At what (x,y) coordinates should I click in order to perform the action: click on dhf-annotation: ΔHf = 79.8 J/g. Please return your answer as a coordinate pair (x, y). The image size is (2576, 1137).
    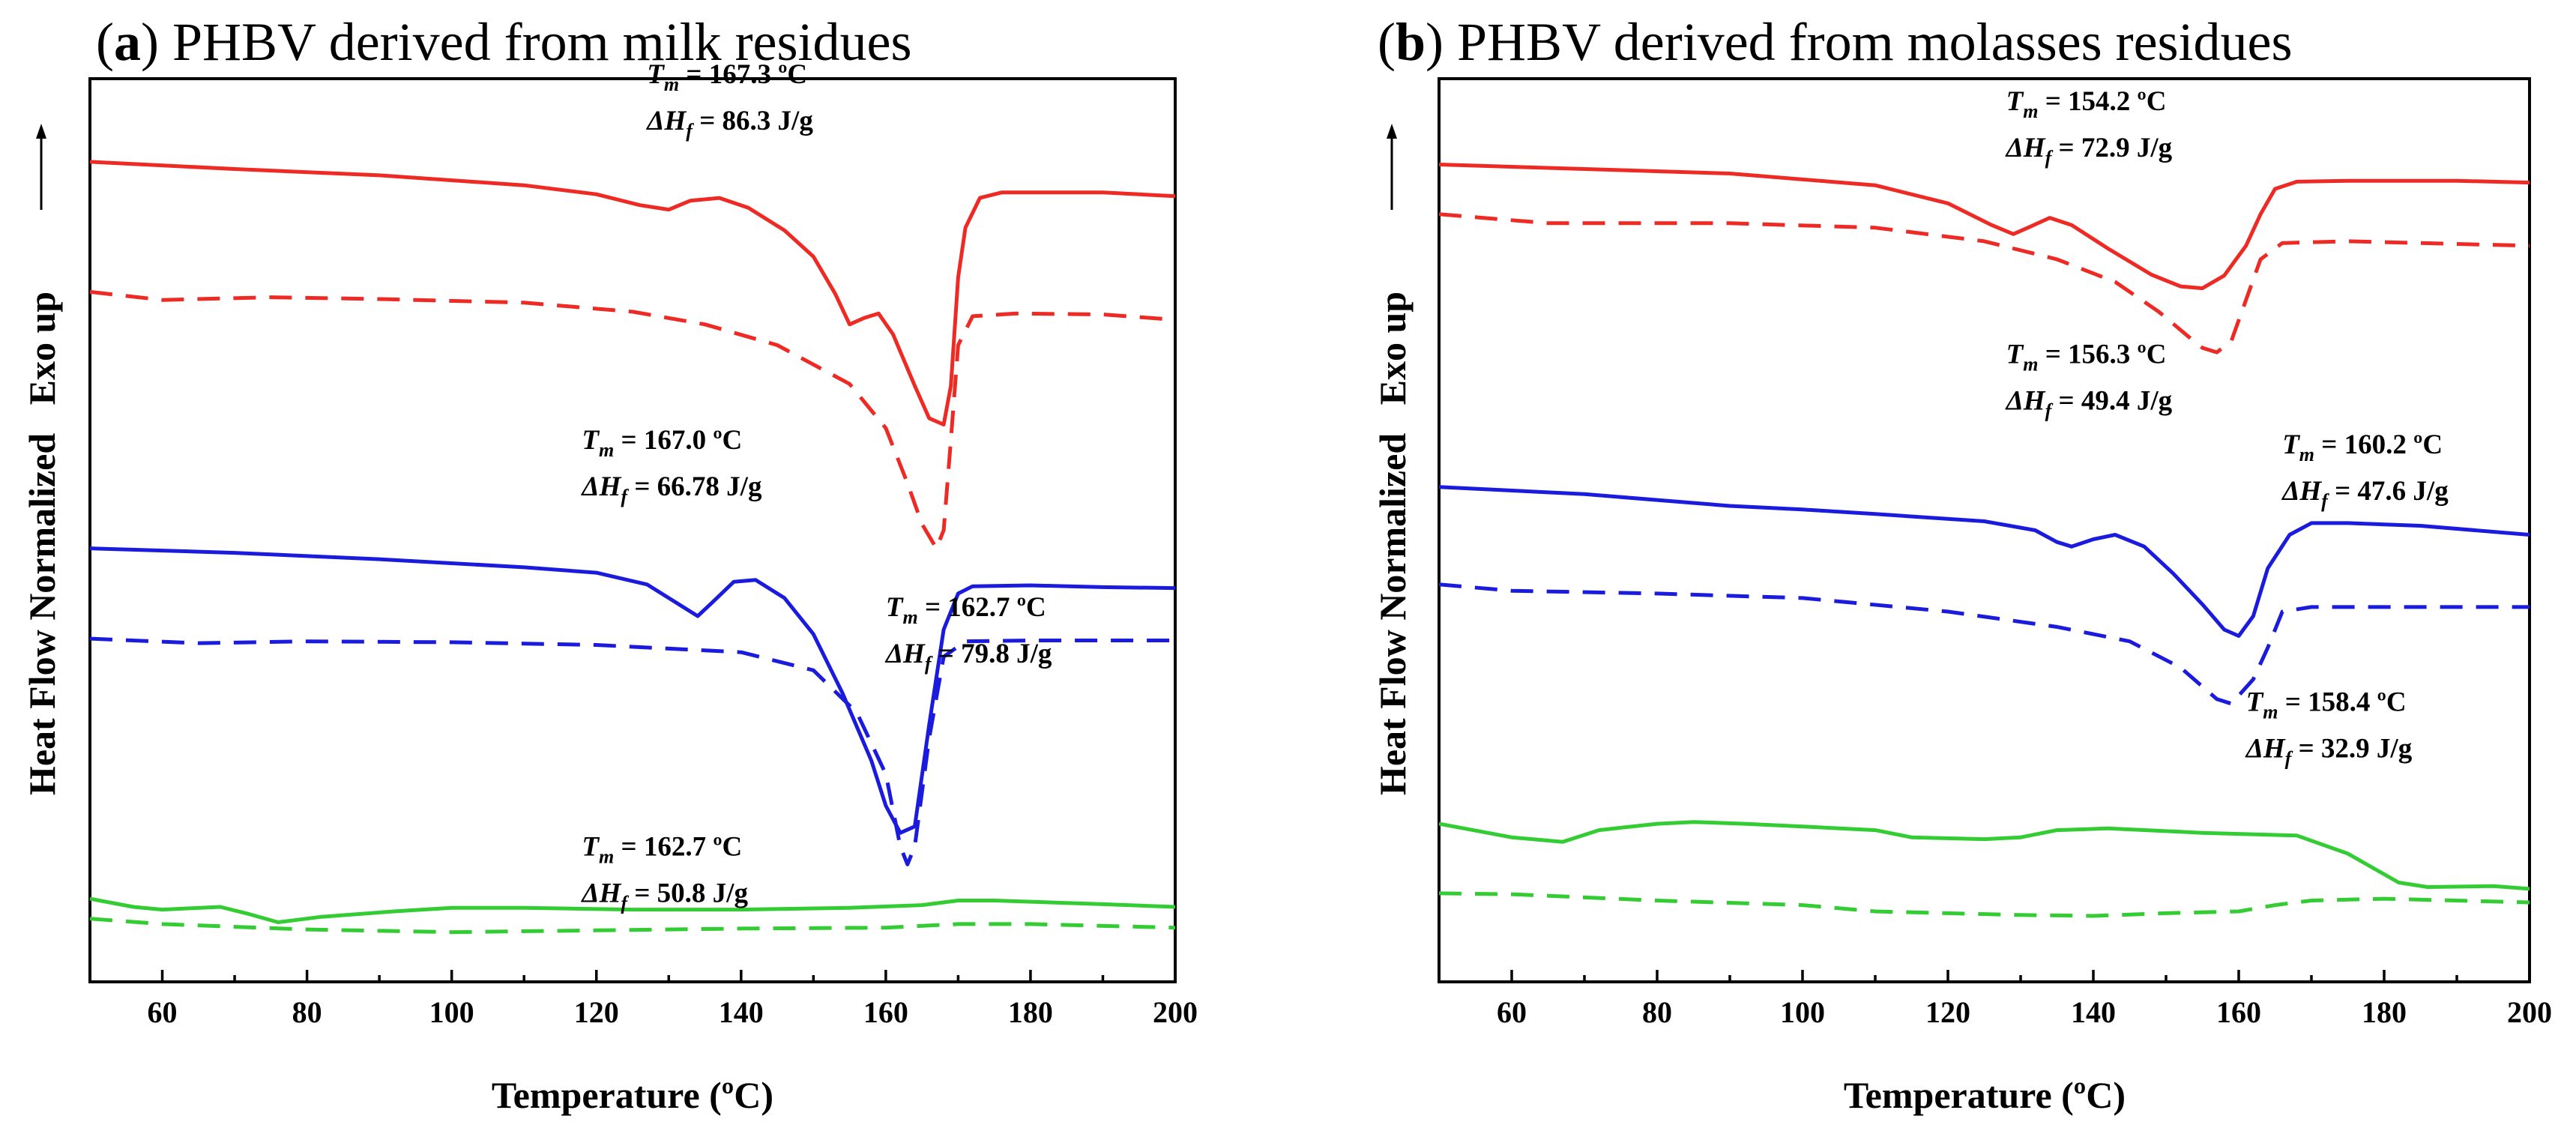
    Looking at the image, I should click on (968, 657).